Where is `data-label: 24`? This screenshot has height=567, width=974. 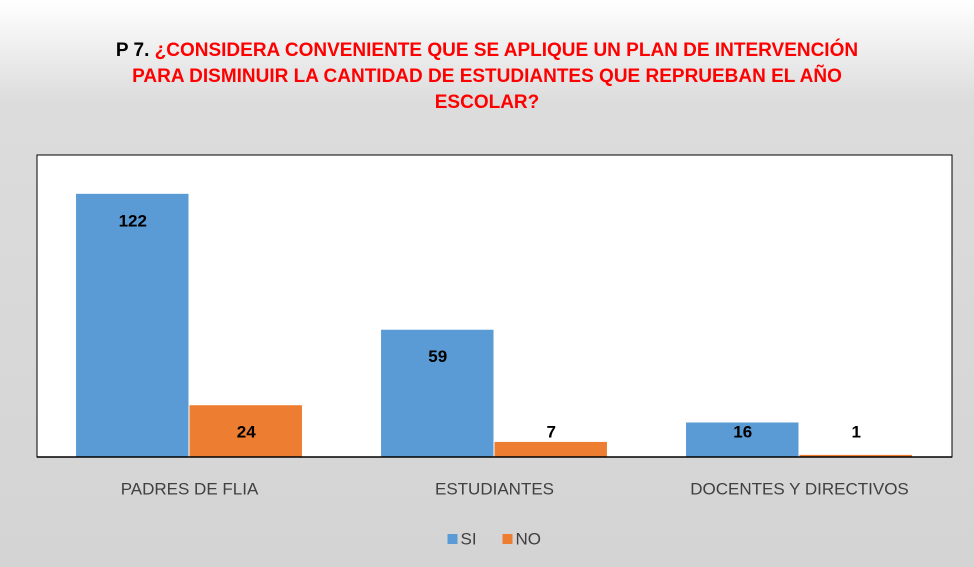
data-label: 24 is located at coordinates (246, 431).